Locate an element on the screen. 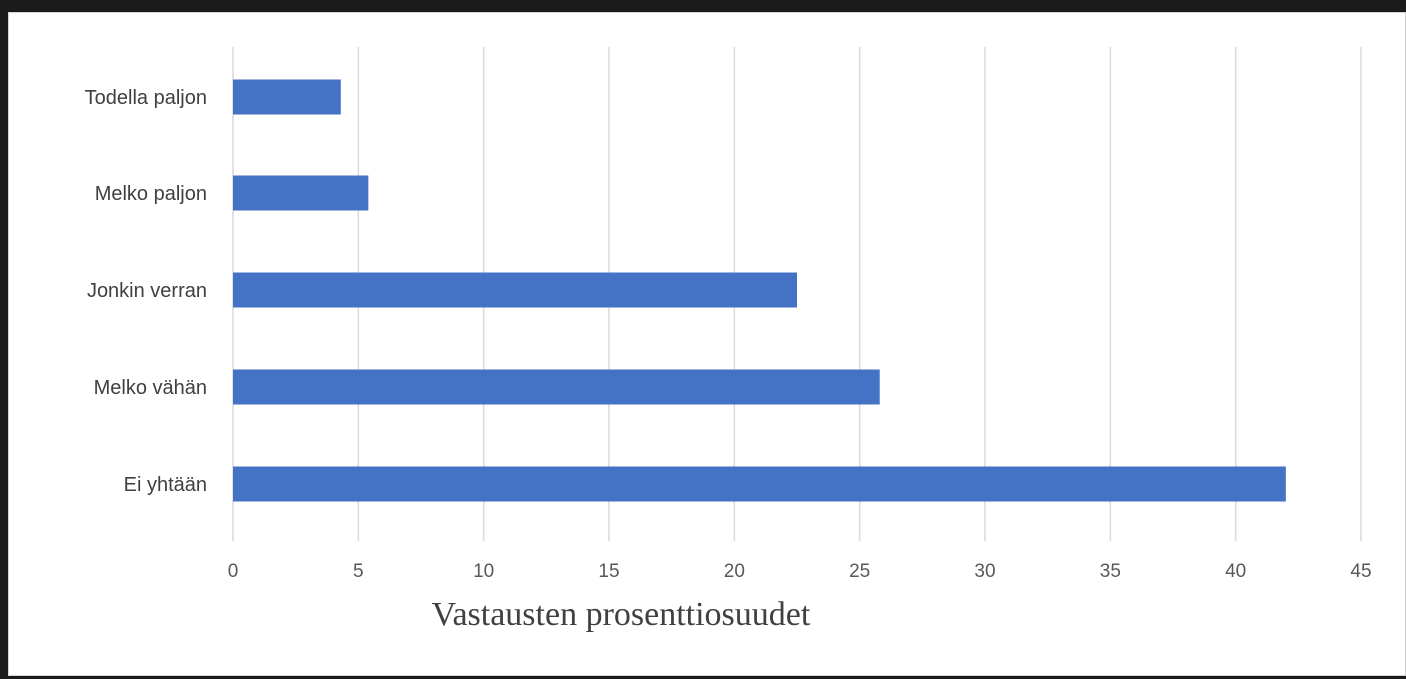 The image size is (1406, 679). x-tick-label: 35 is located at coordinates (1110, 571).